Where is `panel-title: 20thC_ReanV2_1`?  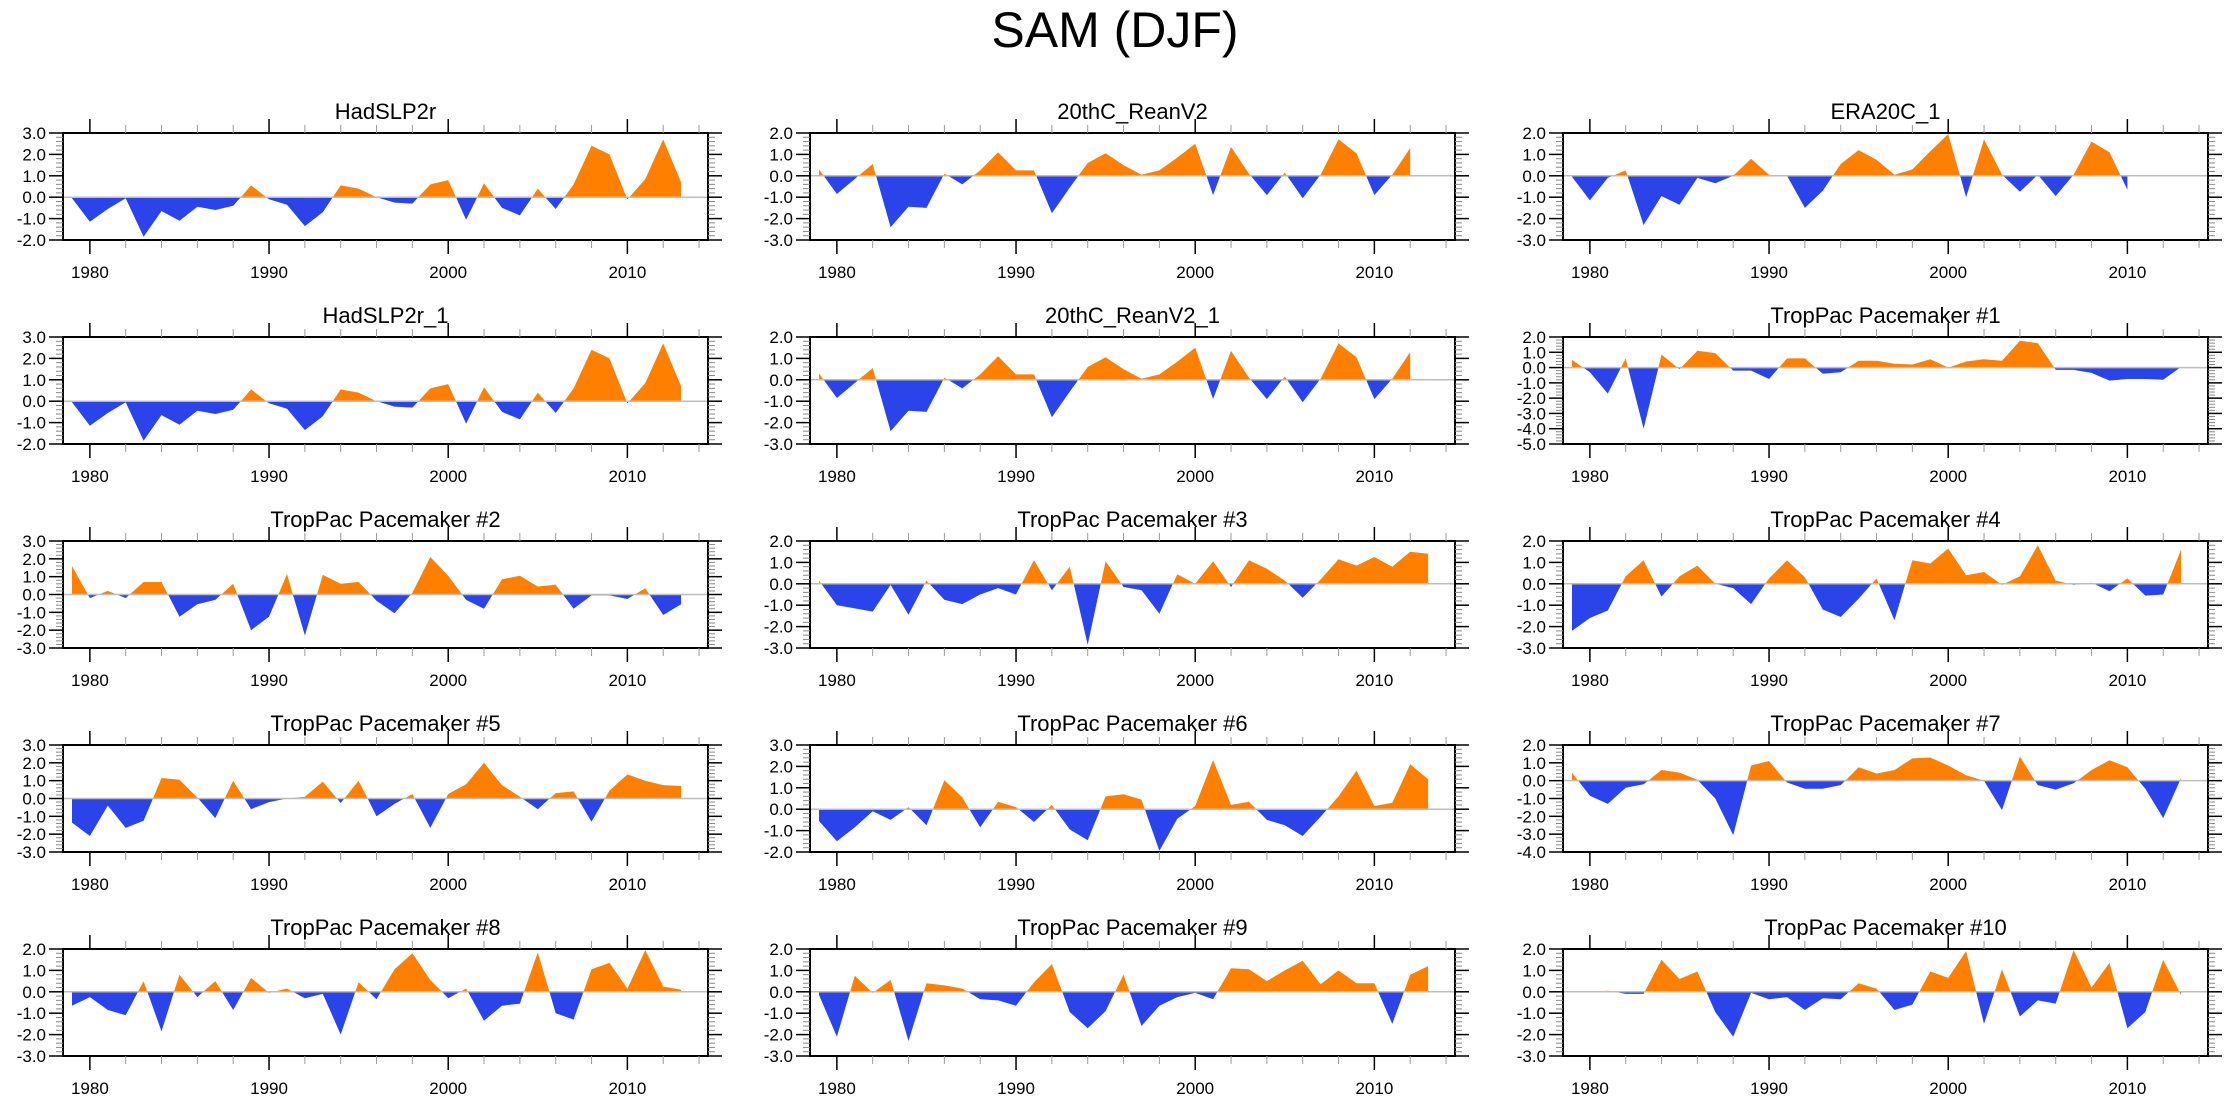 panel-title: 20thC_ReanV2_1 is located at coordinates (1132, 315).